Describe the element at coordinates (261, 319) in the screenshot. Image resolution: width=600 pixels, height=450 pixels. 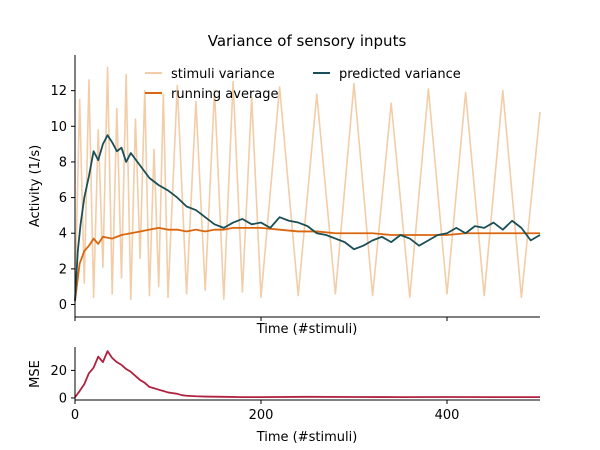
I see `top-x-ticks` at that location.